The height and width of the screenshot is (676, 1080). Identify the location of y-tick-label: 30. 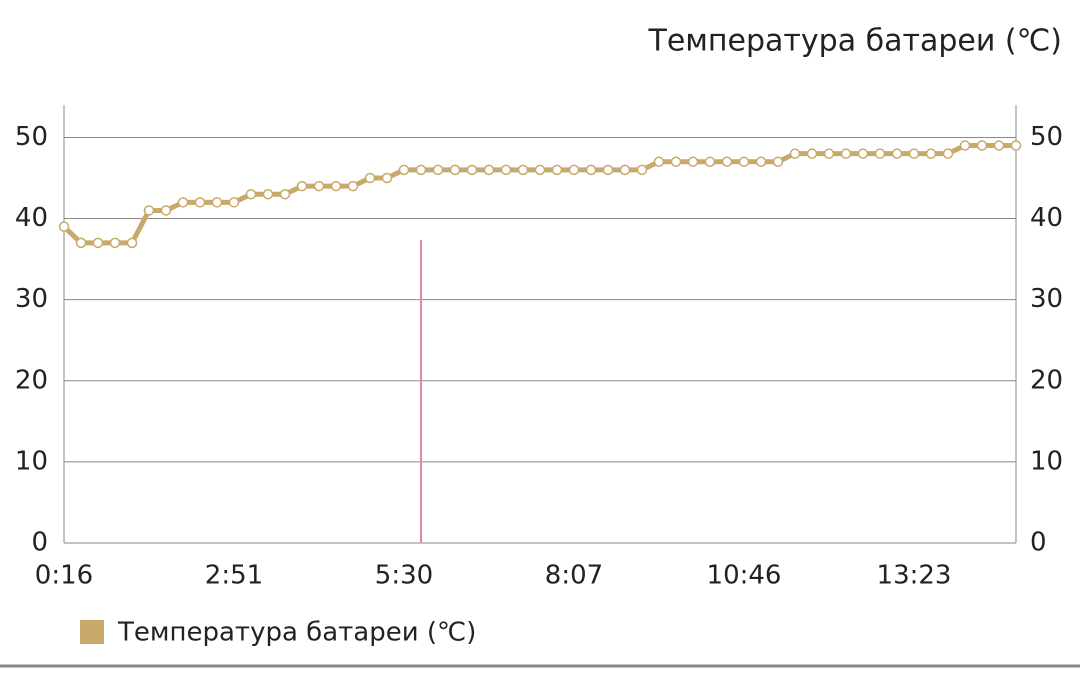
(31, 299).